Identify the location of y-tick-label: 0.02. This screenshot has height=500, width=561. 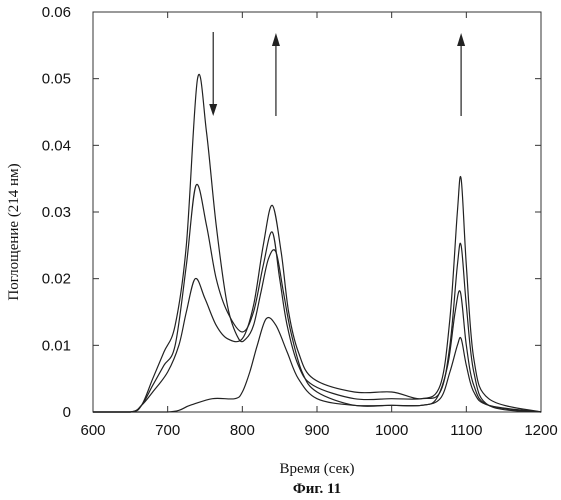
(56, 279).